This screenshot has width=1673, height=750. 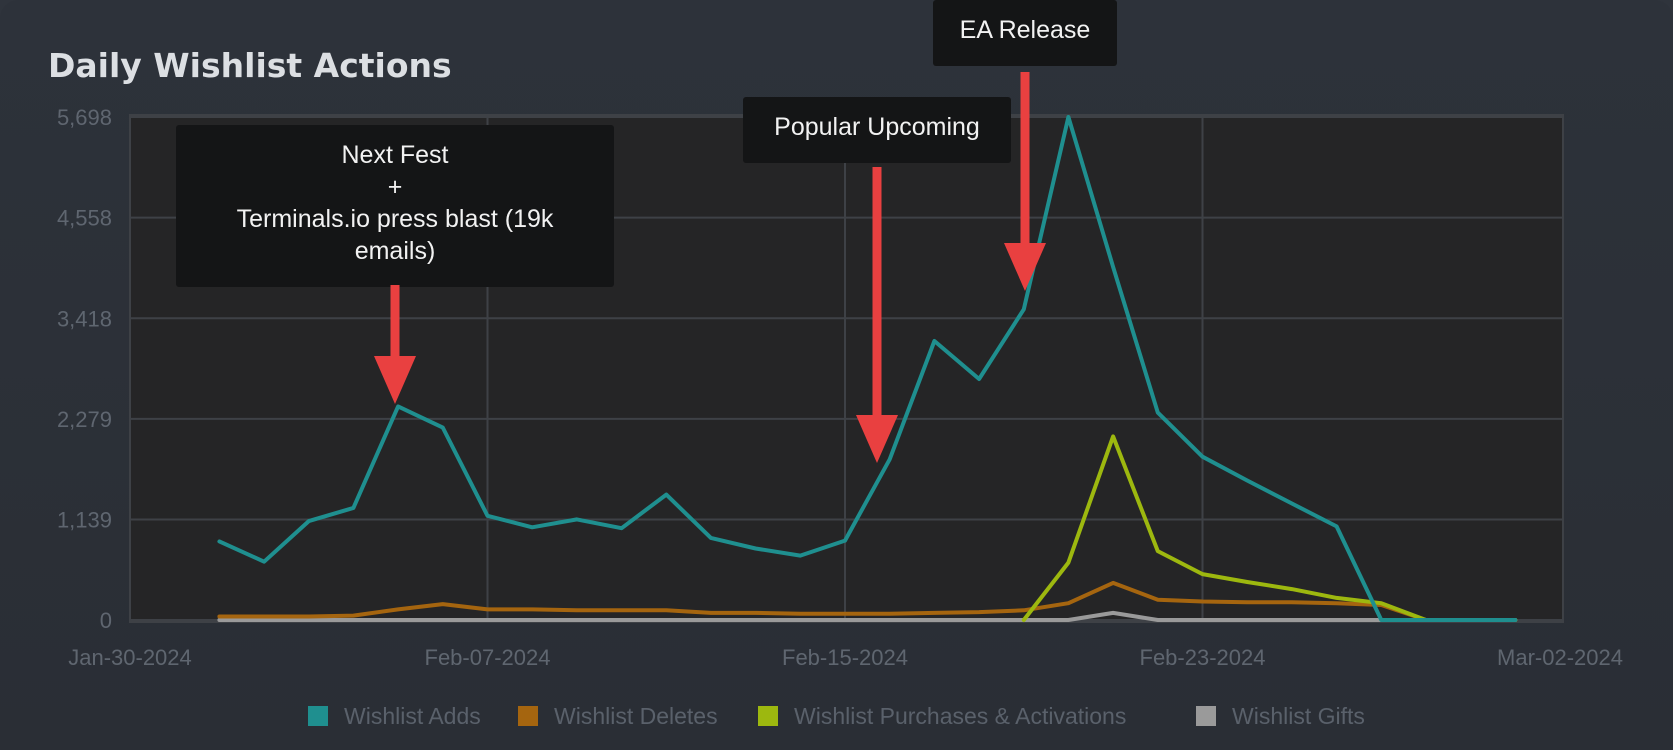 What do you see at coordinates (1298, 716) in the screenshot?
I see `legend-label: Wishlist Gifts` at bounding box center [1298, 716].